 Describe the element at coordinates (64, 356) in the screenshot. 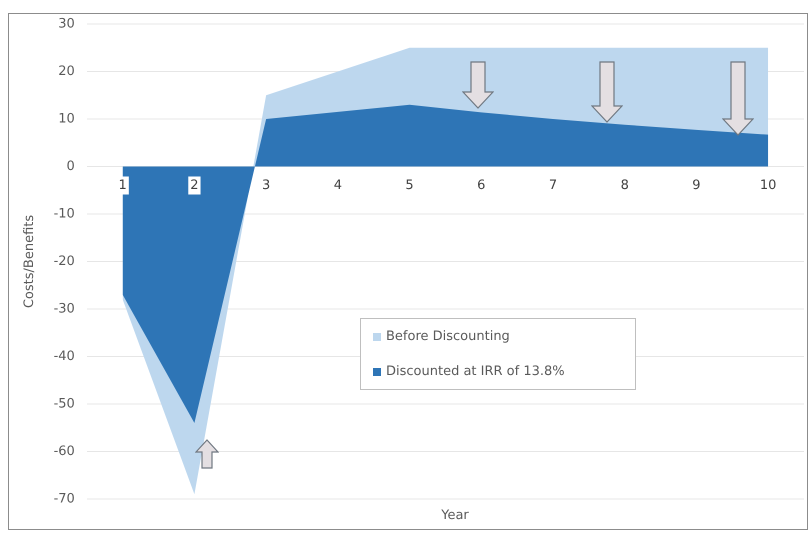

I see `y-tick-label: -40` at that location.